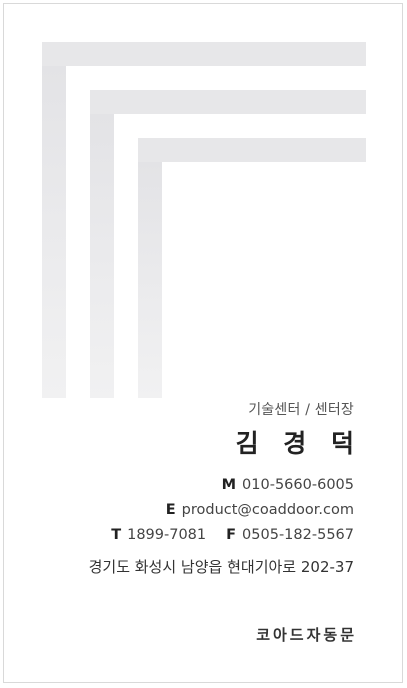 This screenshot has width=407, height=688. What do you see at coordinates (298, 485) in the screenshot?
I see `mobile-number: 010-5660-6005` at bounding box center [298, 485].